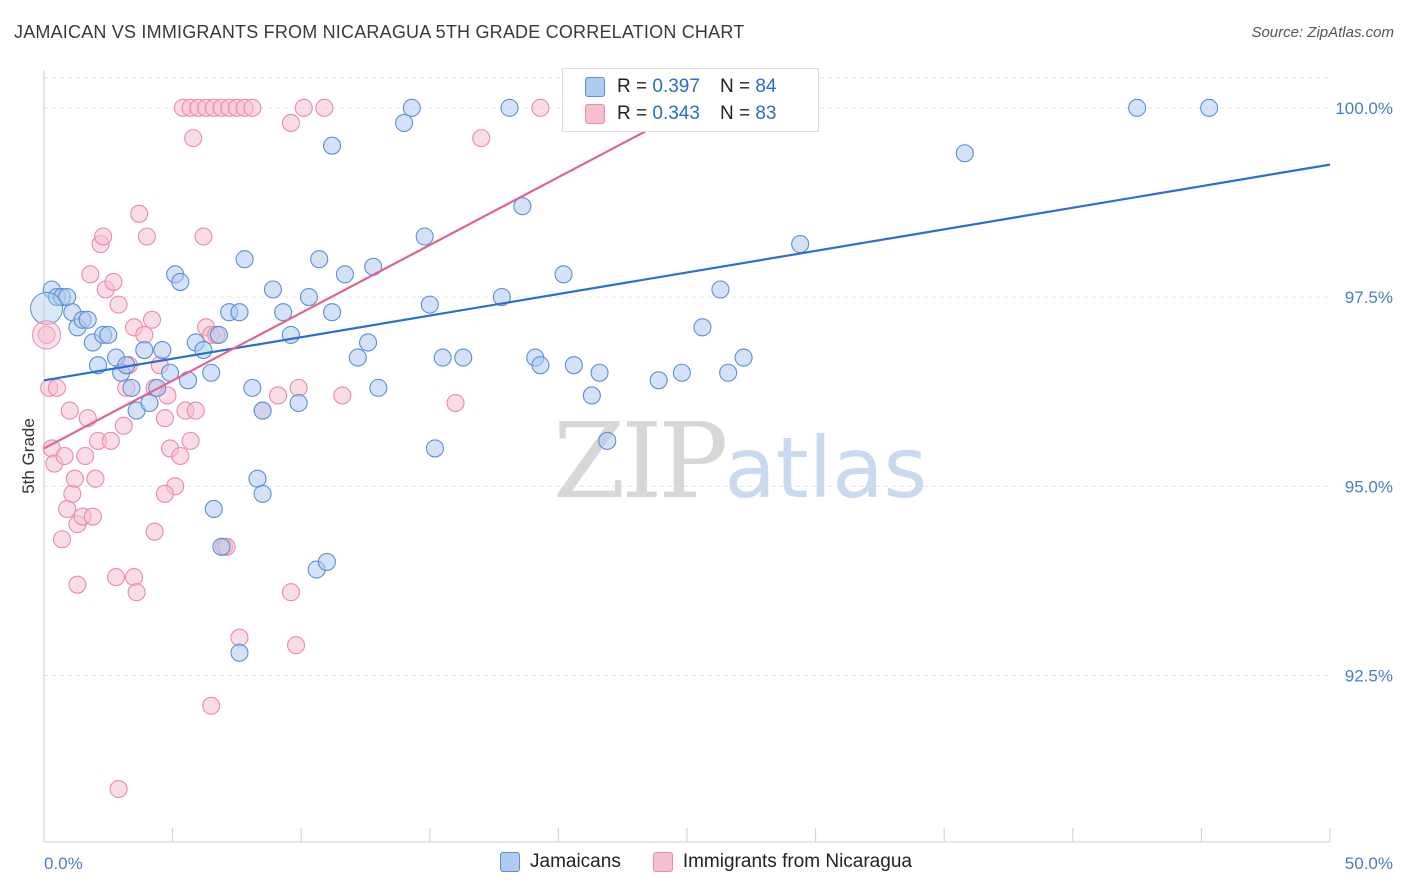 Image resolution: width=1406 pixels, height=892 pixels. What do you see at coordinates (510, 862) in the screenshot?
I see `series-swatch-jamaicans` at bounding box center [510, 862].